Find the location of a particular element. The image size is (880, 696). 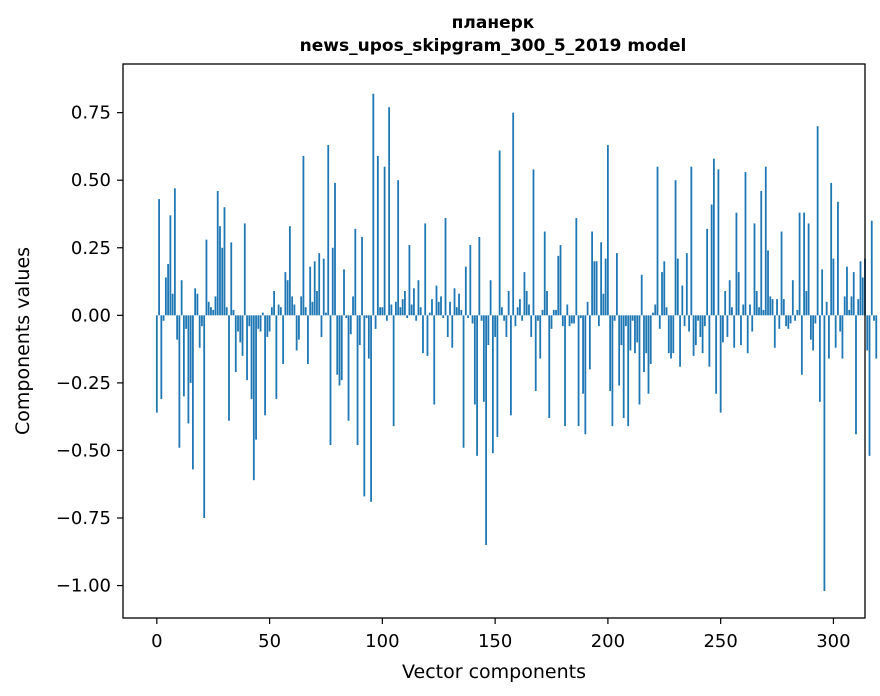

y-tick-label: −0.75 is located at coordinates (83, 518).